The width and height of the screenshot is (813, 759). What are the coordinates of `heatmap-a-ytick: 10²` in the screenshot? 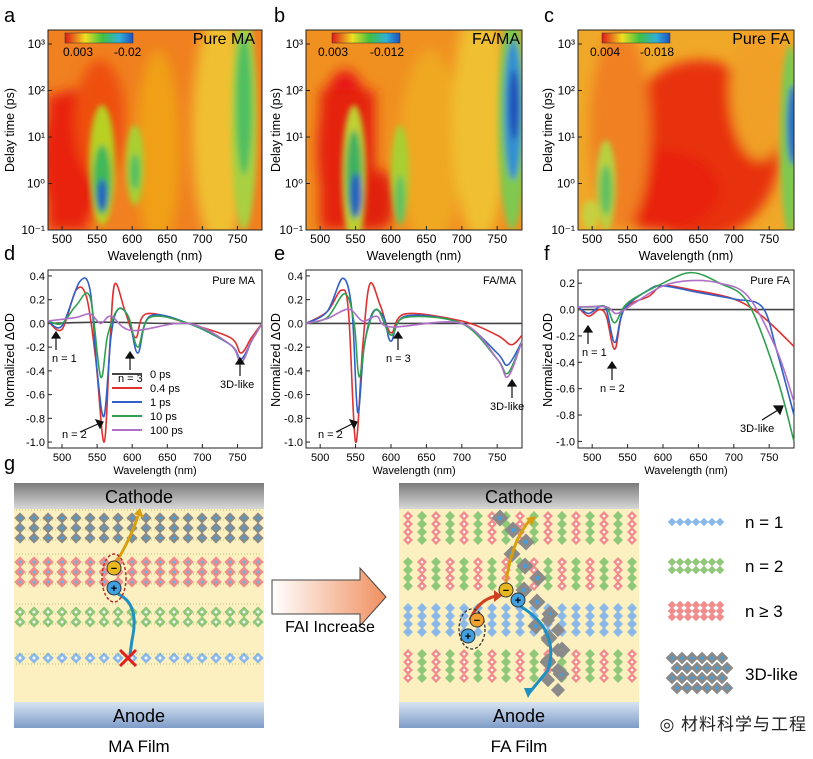 It's located at (36, 90).